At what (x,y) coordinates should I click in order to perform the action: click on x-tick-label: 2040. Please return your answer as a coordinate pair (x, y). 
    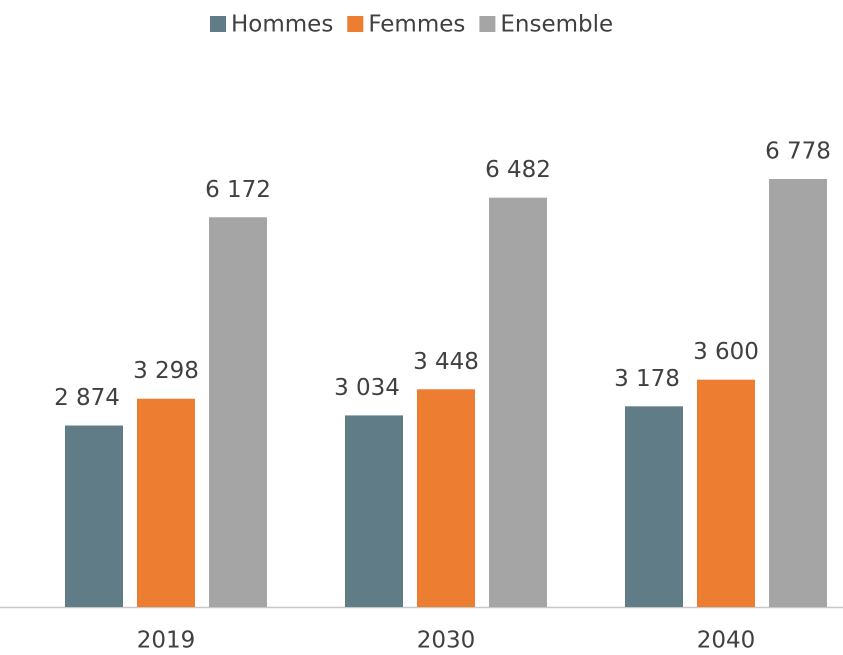
    Looking at the image, I should click on (726, 641).